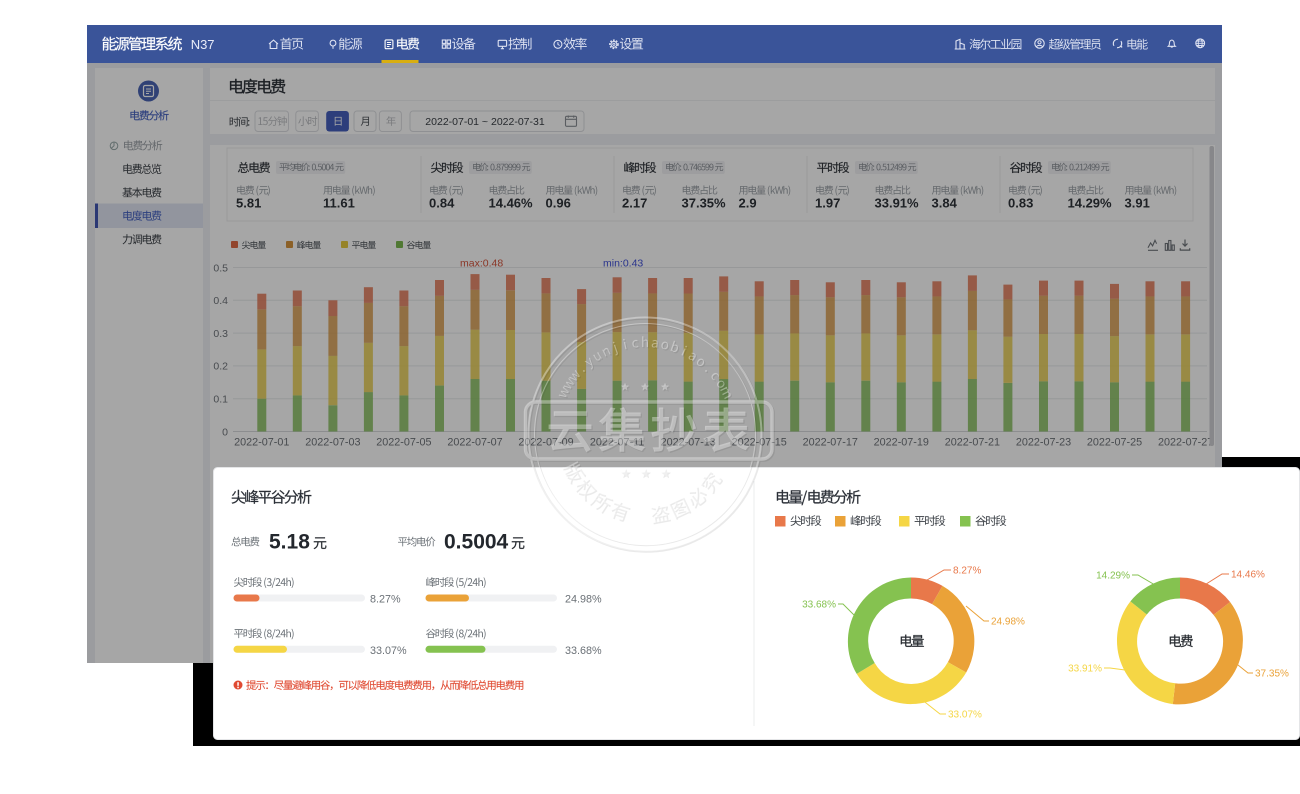  What do you see at coordinates (1114, 443) in the screenshot?
I see `svg-text: 2022-07-25` at bounding box center [1114, 443].